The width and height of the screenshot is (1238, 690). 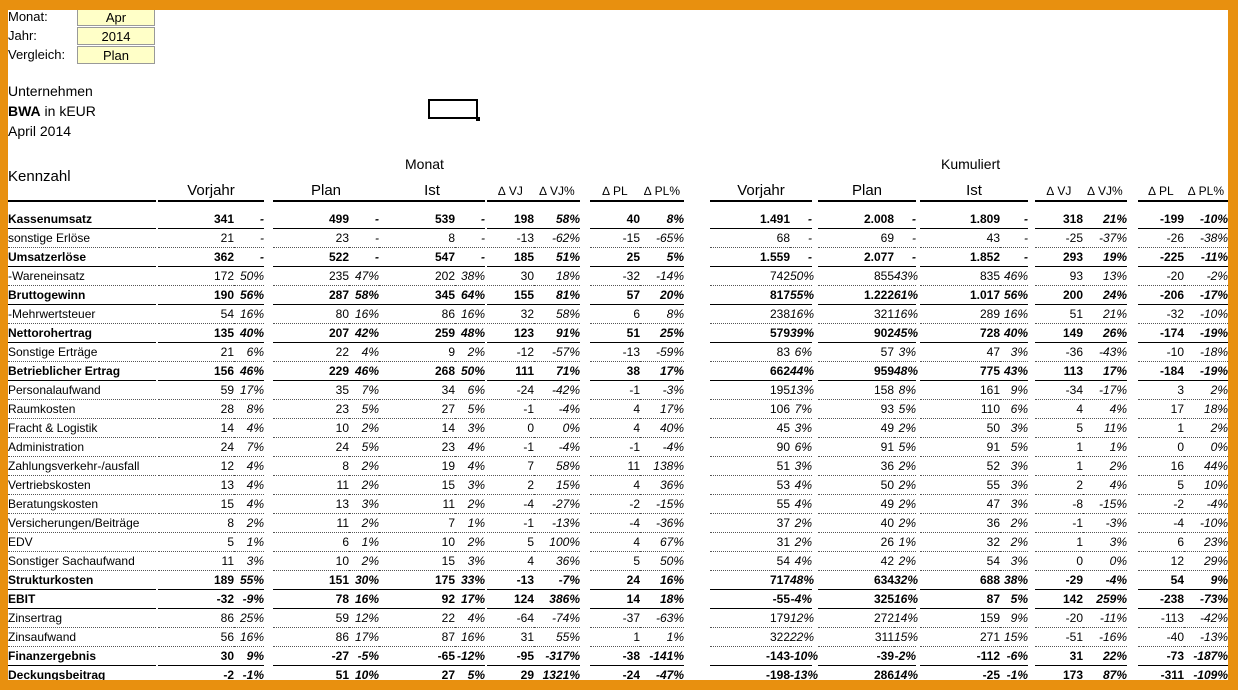 I want to click on table-cell: 1, so click(x=615, y=637).